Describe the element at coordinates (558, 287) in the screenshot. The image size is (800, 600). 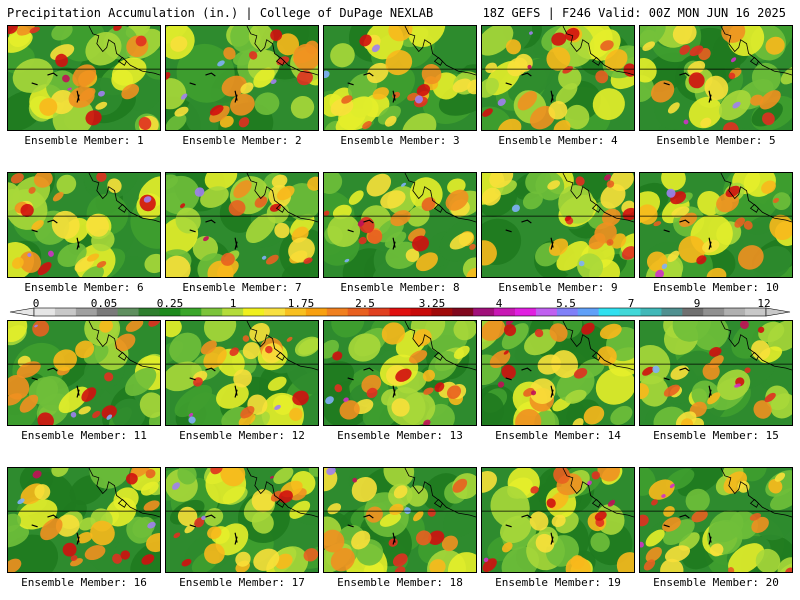
I see `ensemble-member-label: Ensemble Member: 9` at that location.